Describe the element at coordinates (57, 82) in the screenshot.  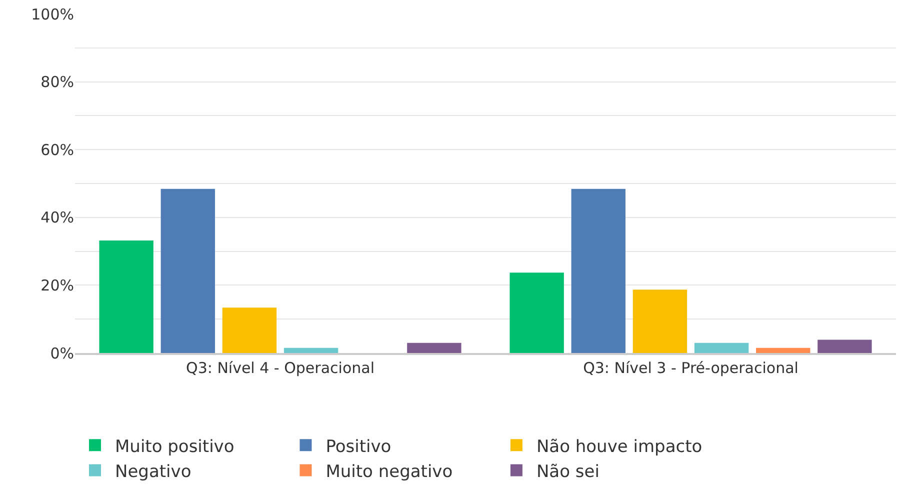
I see `y-tick-label: 80%` at that location.